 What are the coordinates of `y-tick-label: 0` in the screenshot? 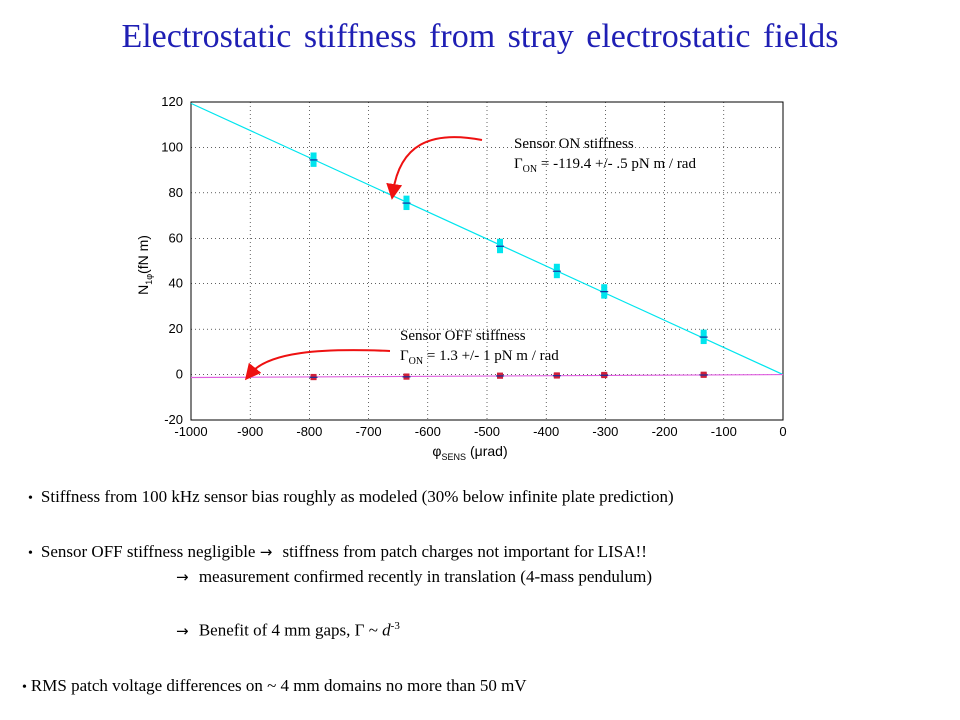 It's located at (179, 374).